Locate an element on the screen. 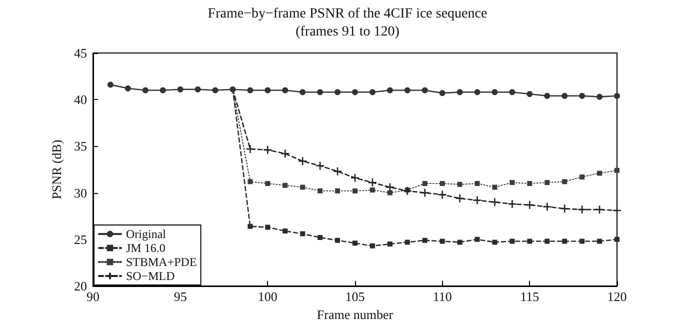 This screenshot has height=331, width=695. legend-label: Original is located at coordinates (146, 234).